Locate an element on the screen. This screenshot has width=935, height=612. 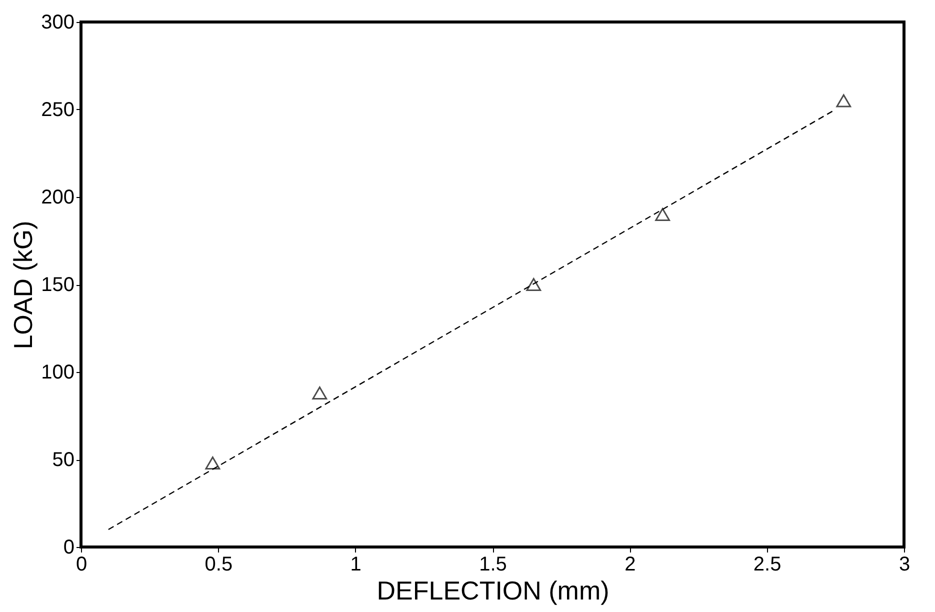
y-tick-label: 0 is located at coordinates (68, 547).